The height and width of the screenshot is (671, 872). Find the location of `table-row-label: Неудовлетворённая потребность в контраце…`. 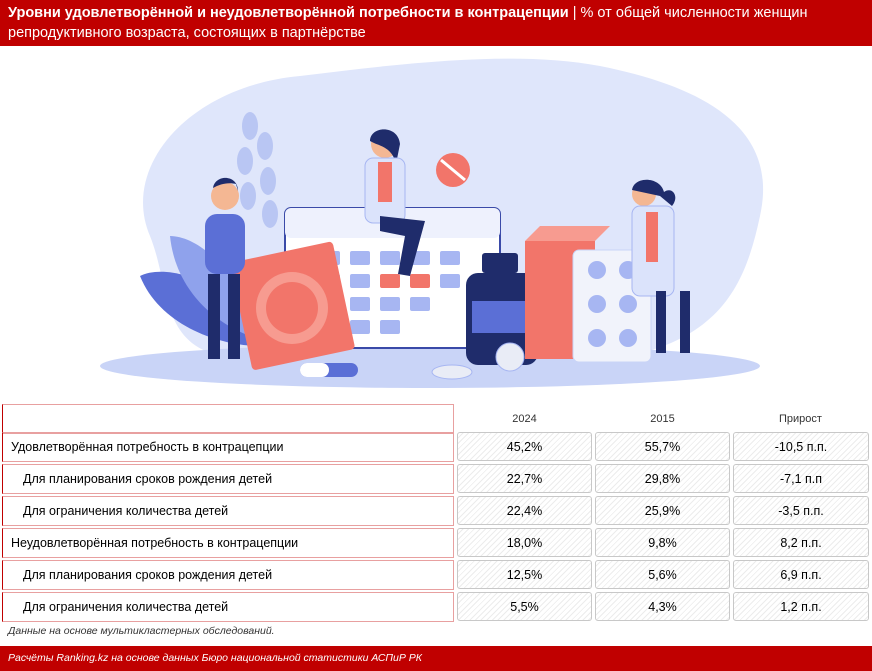

table-row-label: Неудовлетворённая потребность в контраце… is located at coordinates (228, 543).